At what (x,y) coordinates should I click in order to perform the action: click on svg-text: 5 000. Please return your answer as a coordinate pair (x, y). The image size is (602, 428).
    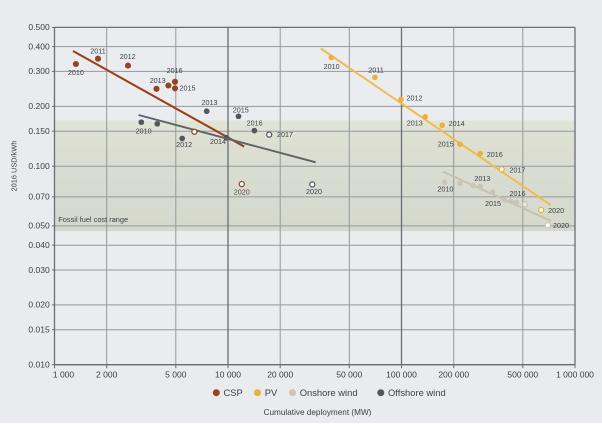
    Looking at the image, I should click on (176, 375).